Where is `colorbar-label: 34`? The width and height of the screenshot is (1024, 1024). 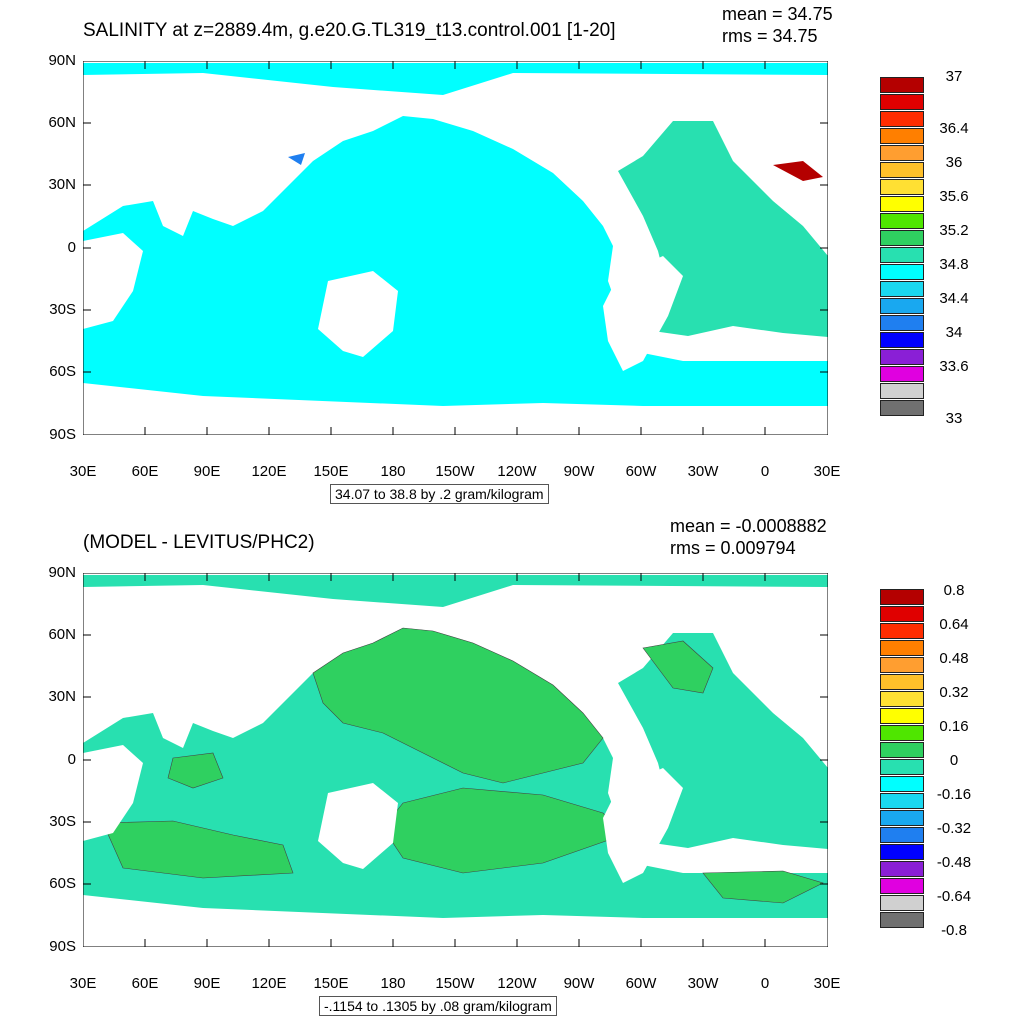 colorbar-label: 34 is located at coordinates (954, 332).